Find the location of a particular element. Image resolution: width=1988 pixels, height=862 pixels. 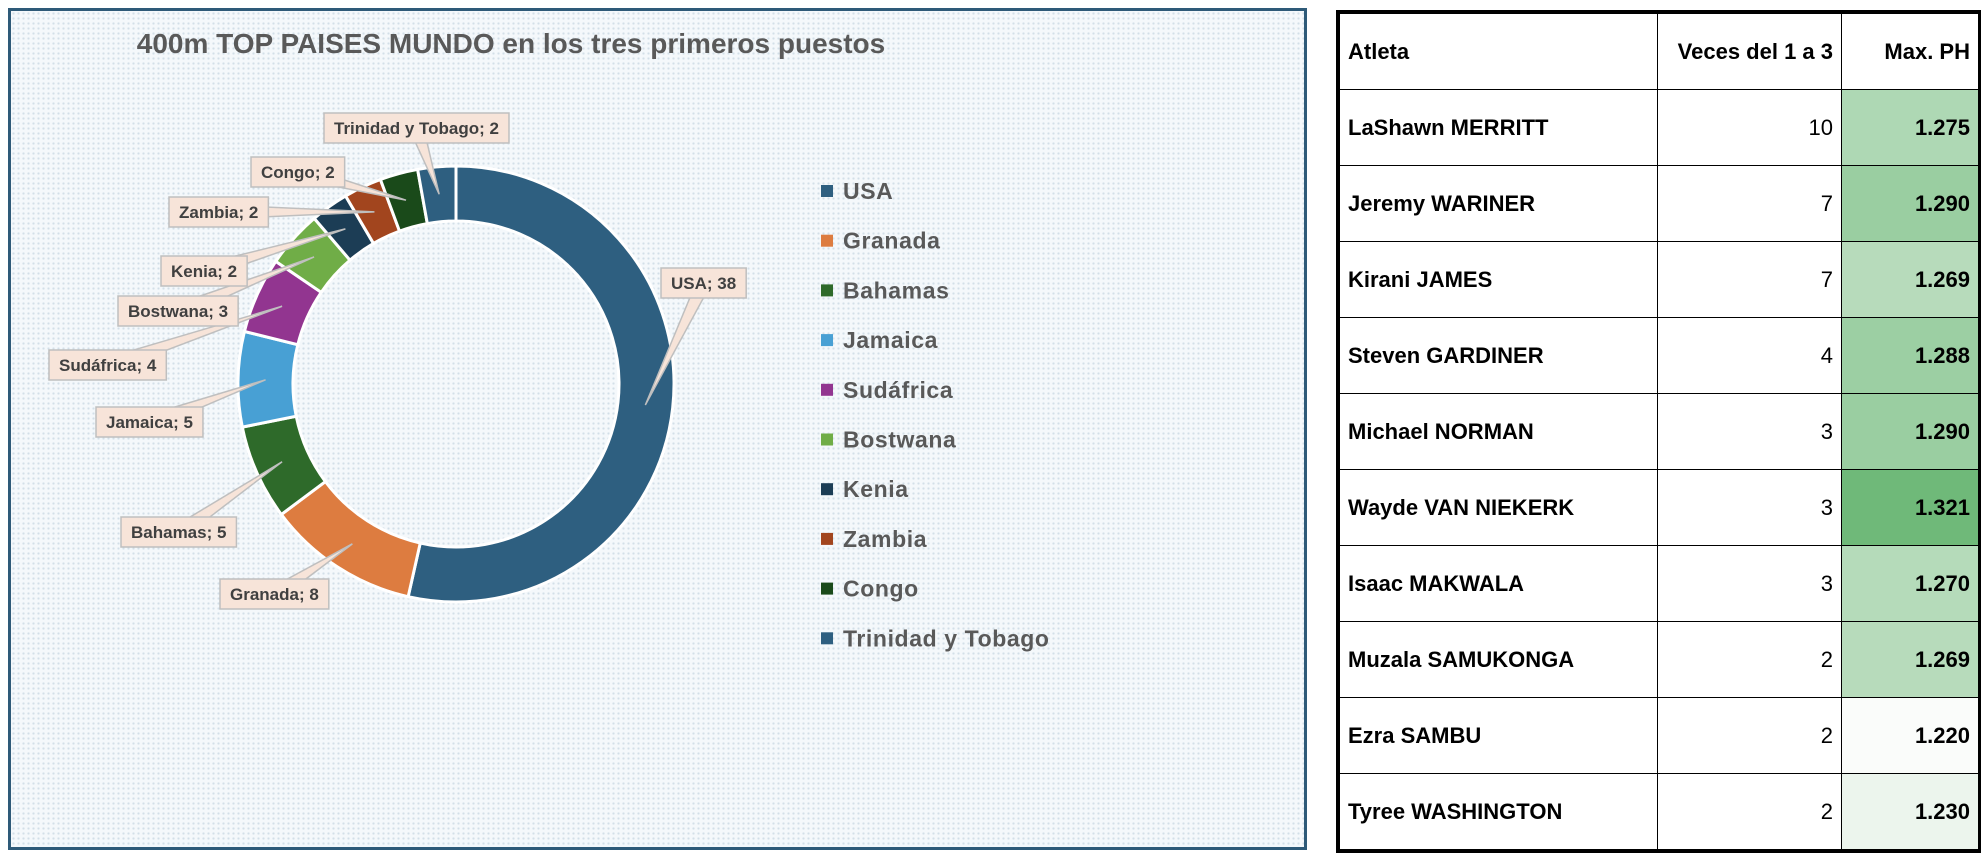

table-row: Kirani JAMES 7 1.269 is located at coordinates (1659, 280).